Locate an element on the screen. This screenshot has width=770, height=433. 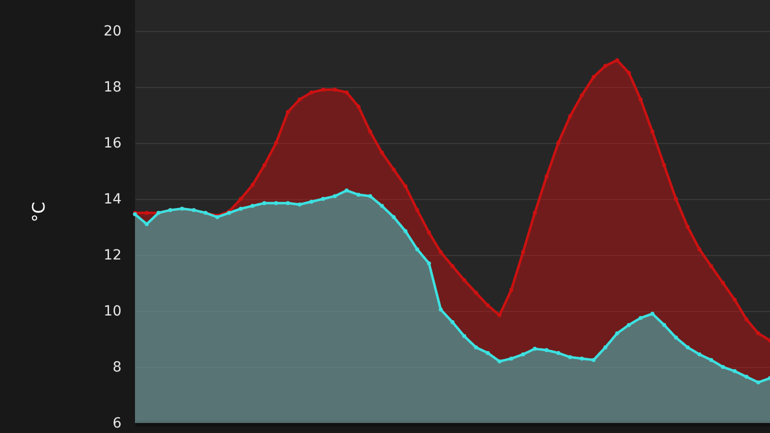
y-tick-label: 18 is located at coordinates (113, 87).